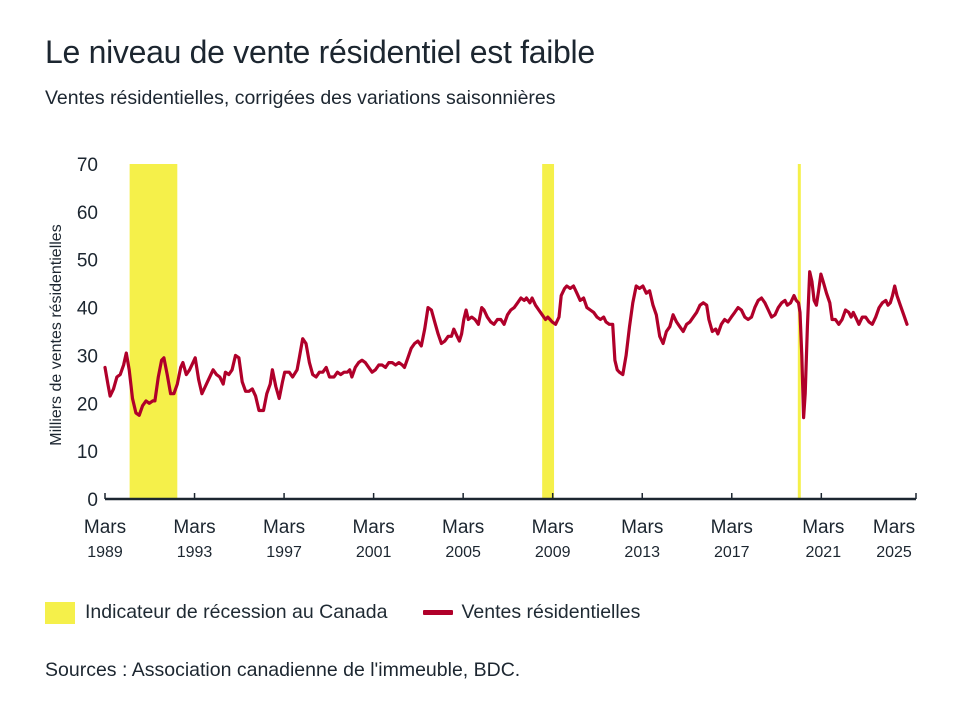 The height and width of the screenshot is (720, 960). I want to click on x-tick-label-year: 1997, so click(284, 552).